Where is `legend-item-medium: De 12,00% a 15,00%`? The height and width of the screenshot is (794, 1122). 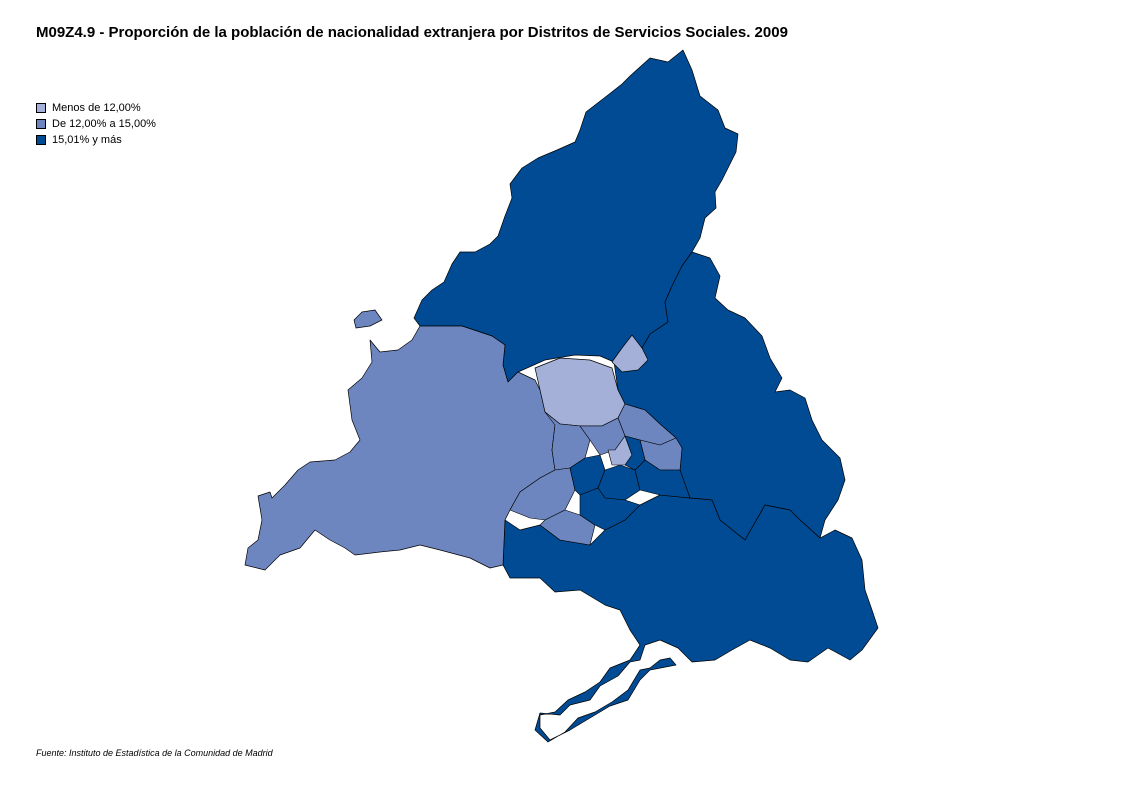
legend-item-medium: De 12,00% a 15,00% is located at coordinates (96, 124).